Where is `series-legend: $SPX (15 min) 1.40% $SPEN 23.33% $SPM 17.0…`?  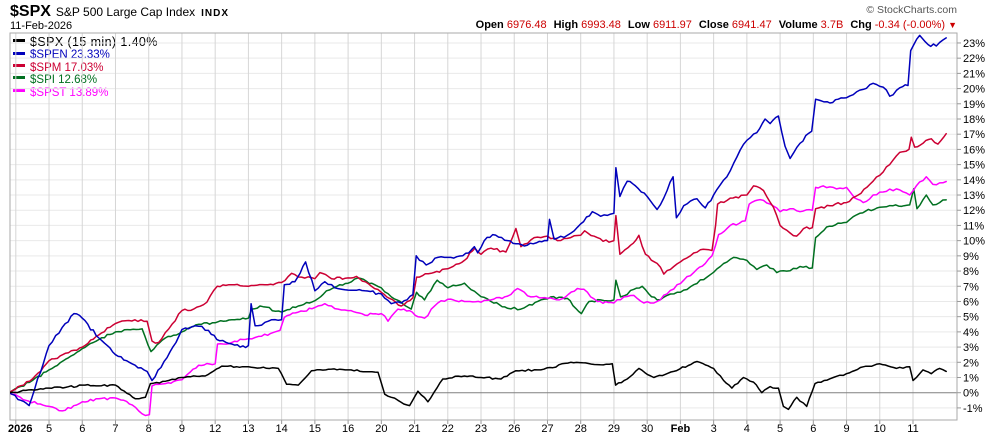 series-legend: $SPX (15 min) 1.40% $SPEN 23.33% $SPM 17.0… is located at coordinates (85, 67).